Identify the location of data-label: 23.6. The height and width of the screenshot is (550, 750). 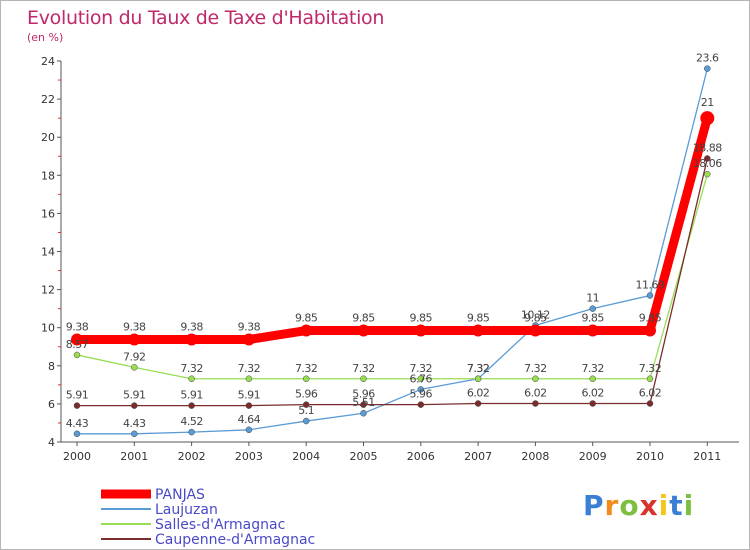
(707, 58).